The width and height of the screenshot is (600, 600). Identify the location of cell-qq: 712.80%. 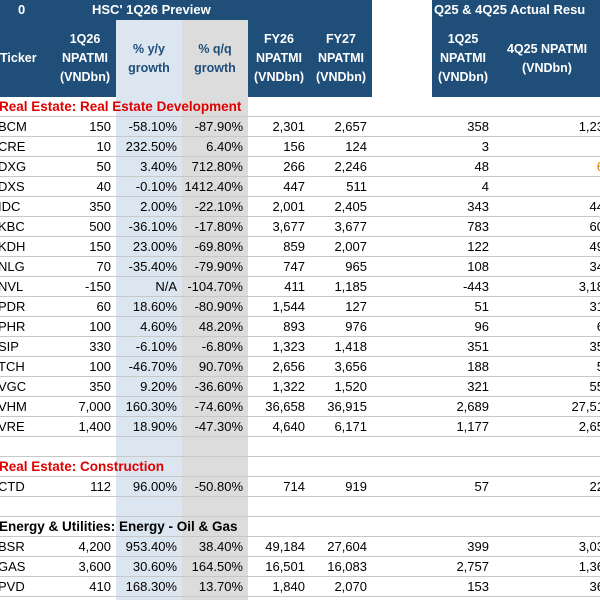
(217, 166).